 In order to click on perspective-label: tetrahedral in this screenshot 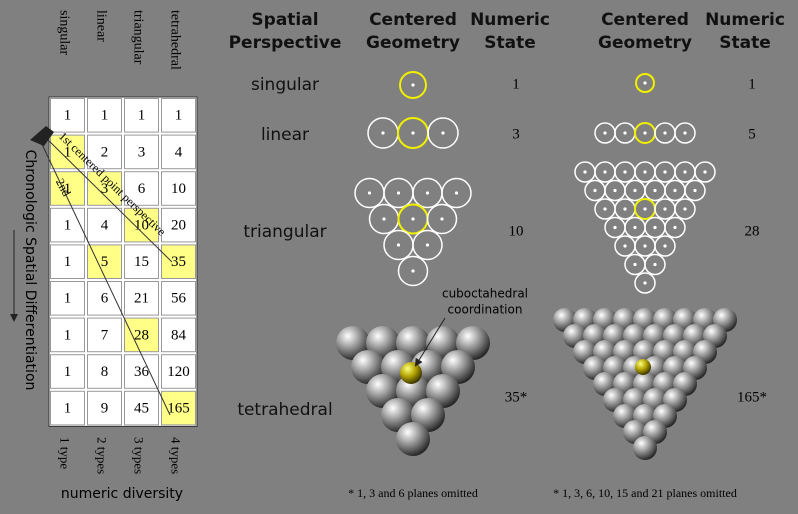, I will do `click(284, 410)`.